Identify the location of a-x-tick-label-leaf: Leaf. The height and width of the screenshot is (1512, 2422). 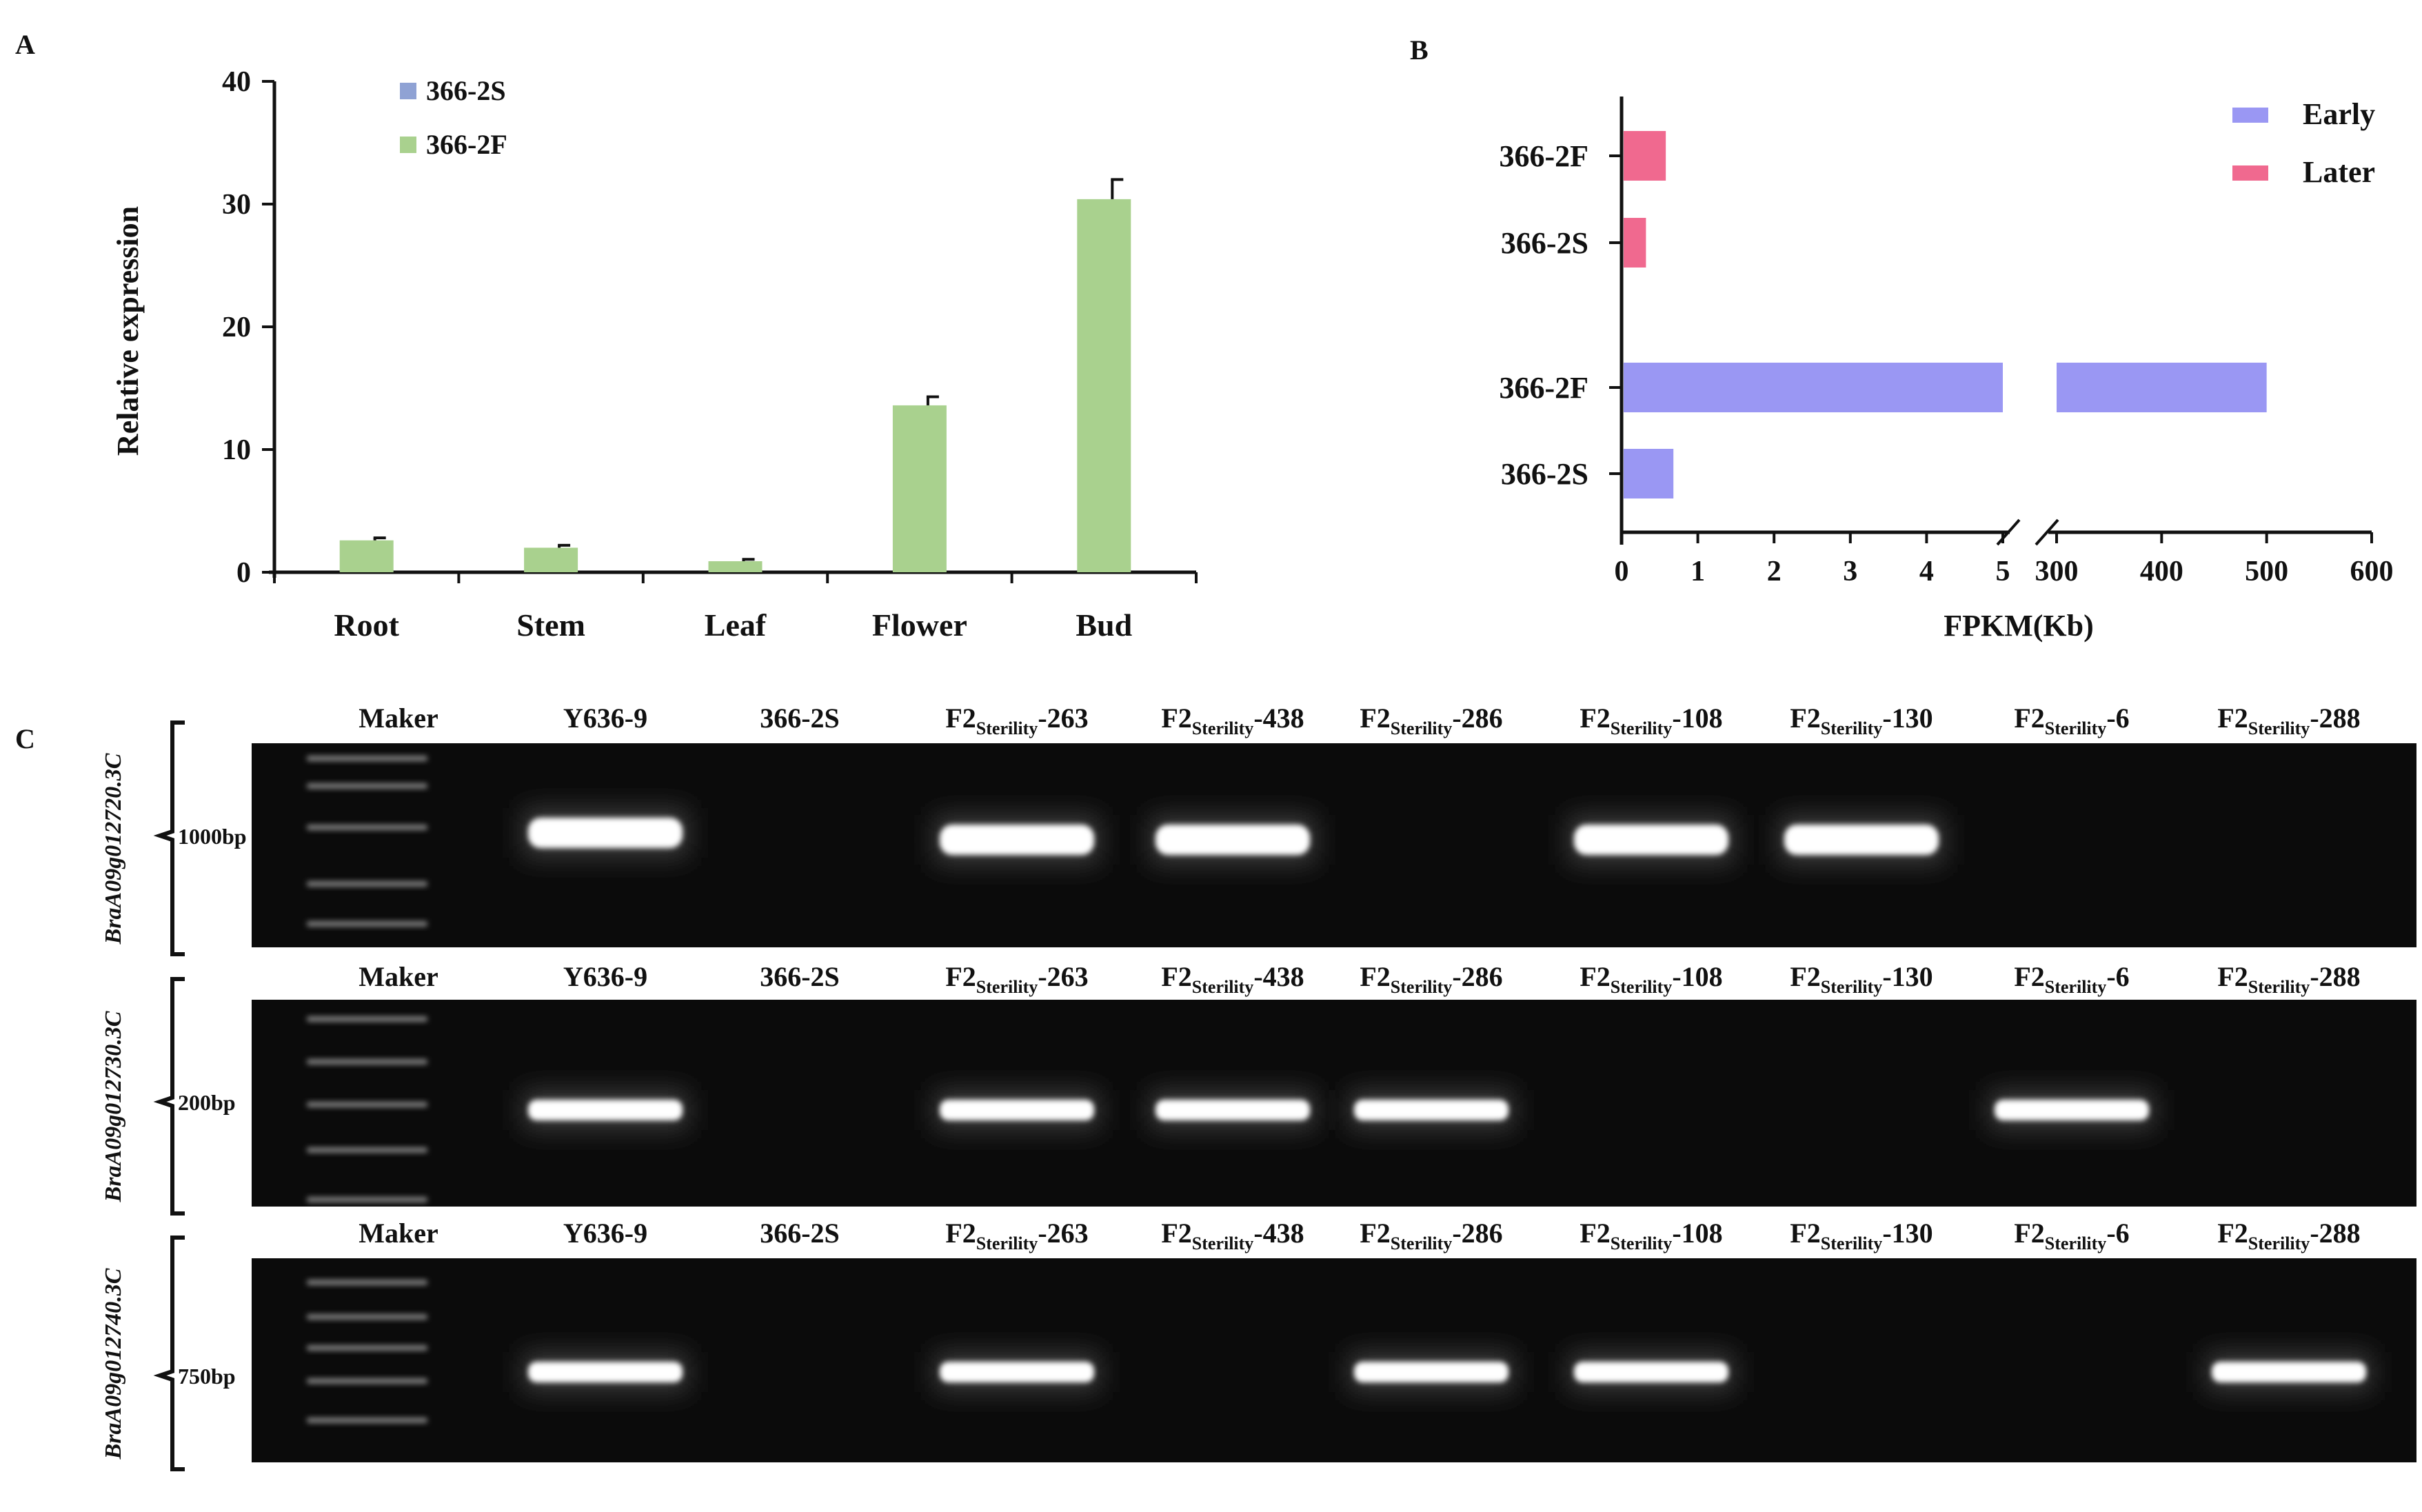
(736, 625).